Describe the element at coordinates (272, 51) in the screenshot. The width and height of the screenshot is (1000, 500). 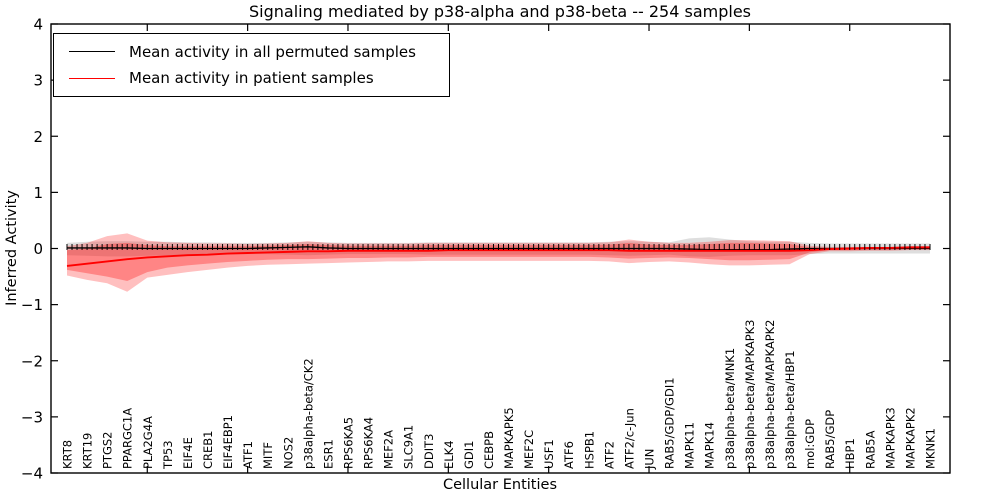
I see `legend-label: Mean activity in all permuted samples` at that location.